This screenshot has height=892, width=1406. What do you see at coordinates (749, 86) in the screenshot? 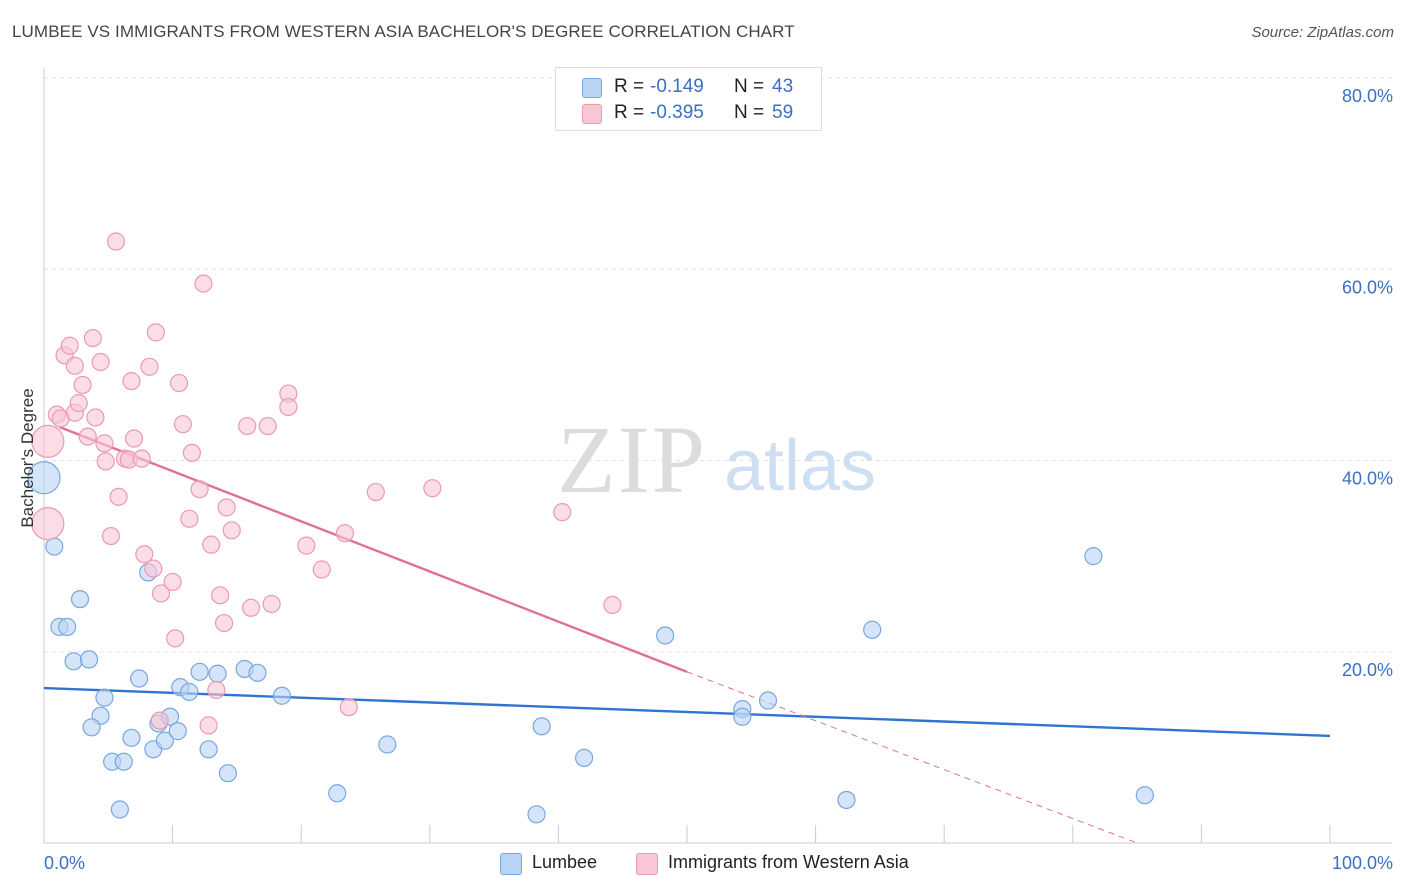
I see `n-label: N =` at bounding box center [749, 86].